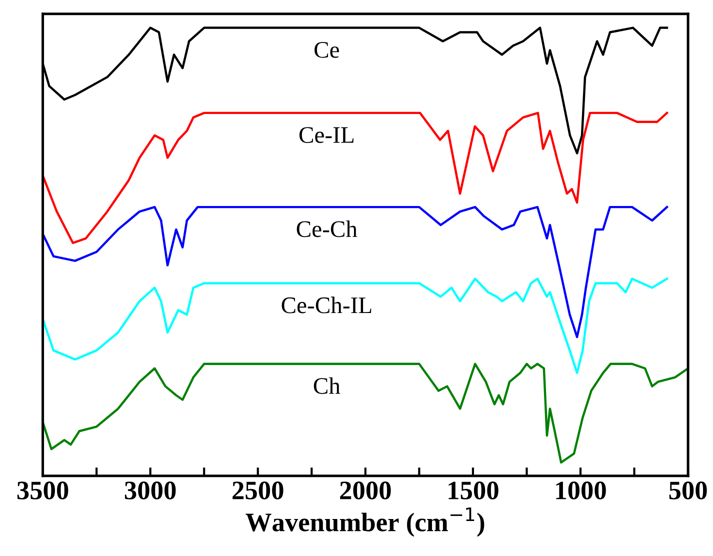  Describe the element at coordinates (150, 491) in the screenshot. I see `x-tick-label: 3000` at that location.